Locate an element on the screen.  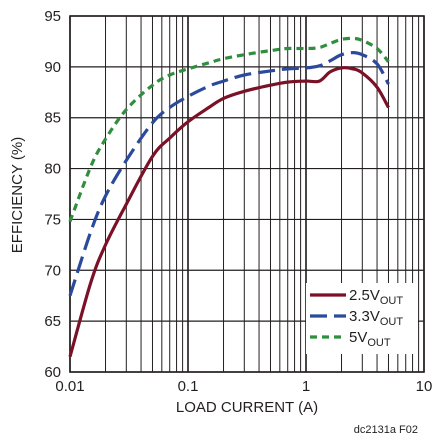
y-tick-label: 90 is located at coordinates (52, 67).